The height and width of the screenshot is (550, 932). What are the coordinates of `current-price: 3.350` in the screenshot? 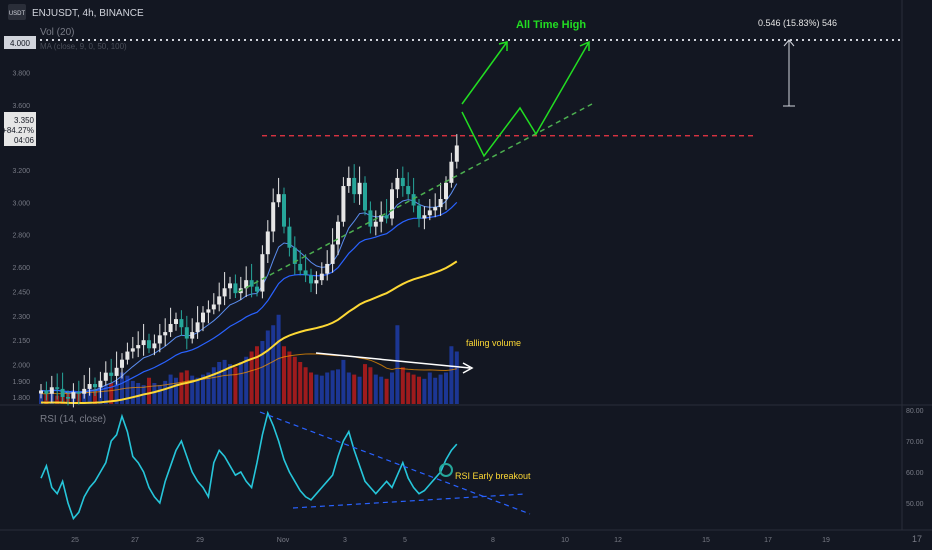 It's located at (24, 120).